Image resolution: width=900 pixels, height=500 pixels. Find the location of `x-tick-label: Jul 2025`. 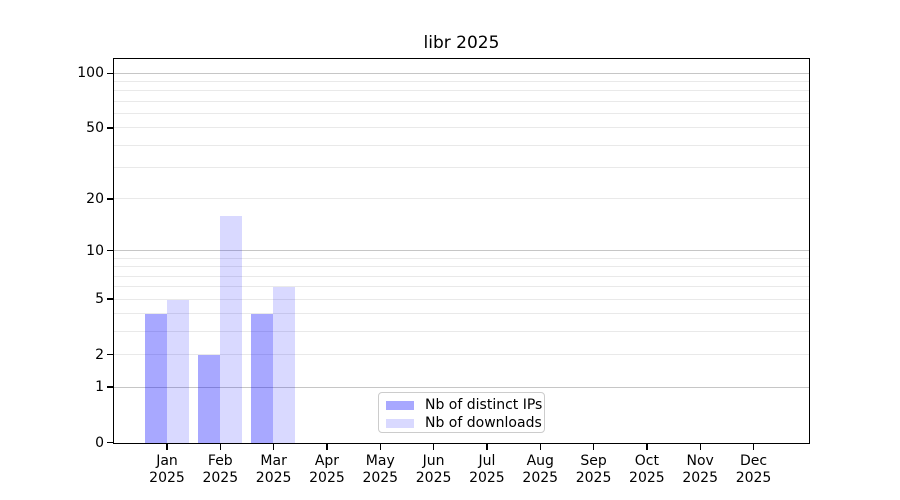

x-tick-label: Jul 2025 is located at coordinates (487, 470).